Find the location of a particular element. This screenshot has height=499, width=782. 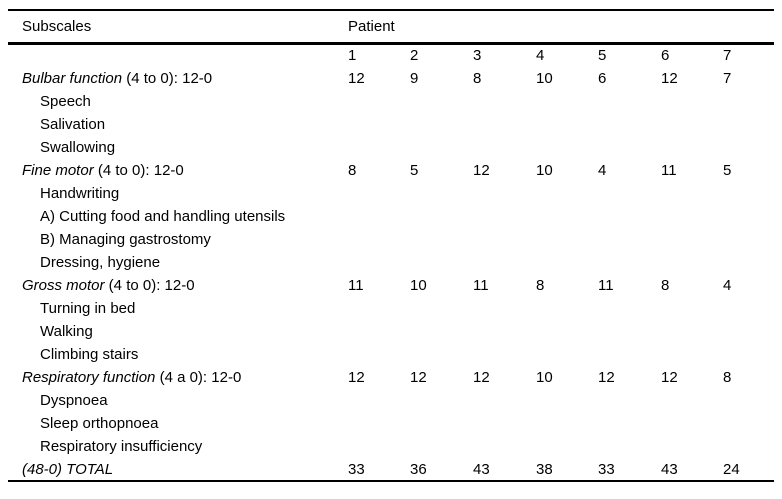

row-label-rest: A) Cutting food and handling utensils is located at coordinates (163, 216).